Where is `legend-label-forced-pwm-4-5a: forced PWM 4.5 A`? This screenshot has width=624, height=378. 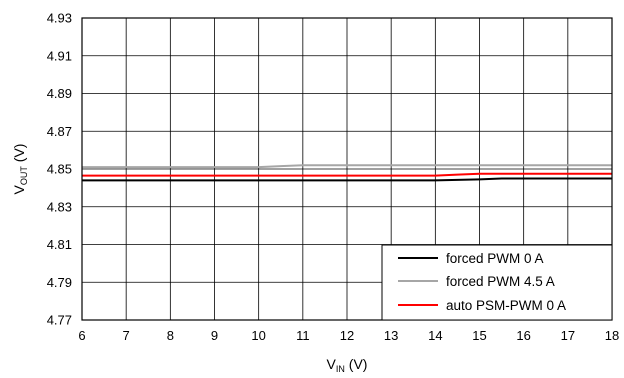
legend-label-forced-pwm-4-5a: forced PWM 4.5 A is located at coordinates (500, 281).